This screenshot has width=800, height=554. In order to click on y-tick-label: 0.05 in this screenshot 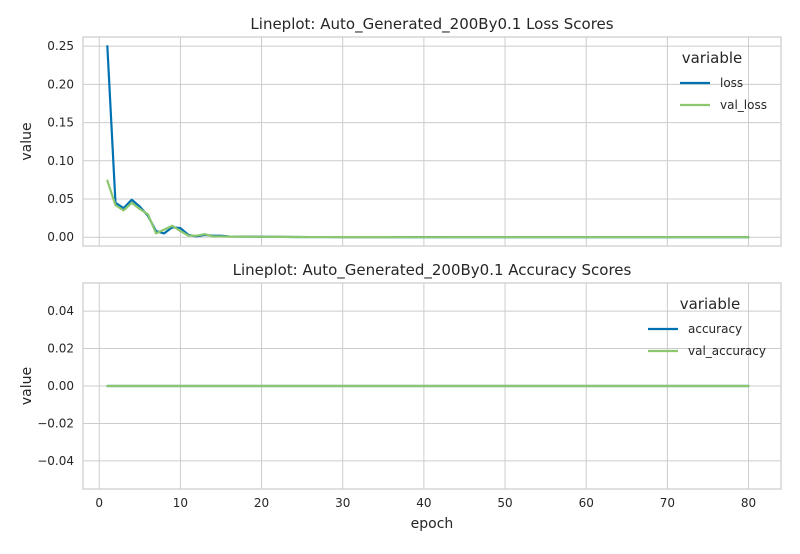, I will do `click(60, 199)`.